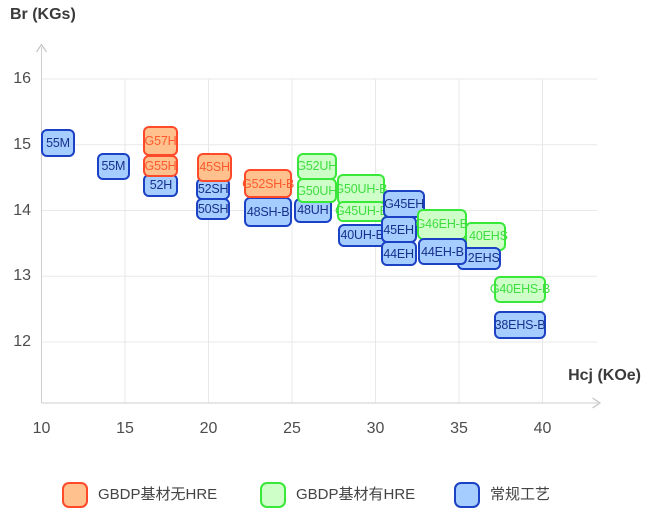 Image resolution: width=645 pixels, height=515 pixels. What do you see at coordinates (41, 428) in the screenshot?
I see `x-tick-label: 10` at bounding box center [41, 428].